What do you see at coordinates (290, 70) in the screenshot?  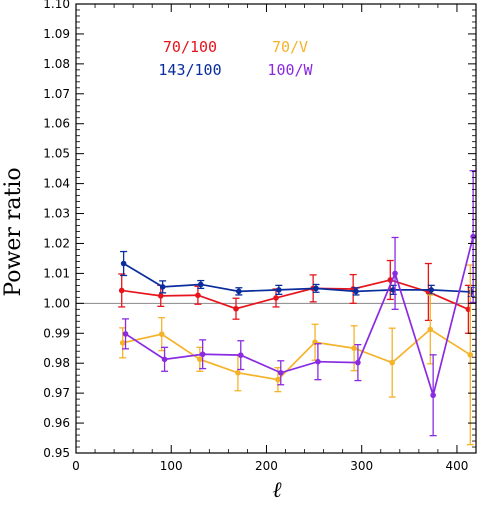 I see `legend-entry-3: 100/W` at bounding box center [290, 70].